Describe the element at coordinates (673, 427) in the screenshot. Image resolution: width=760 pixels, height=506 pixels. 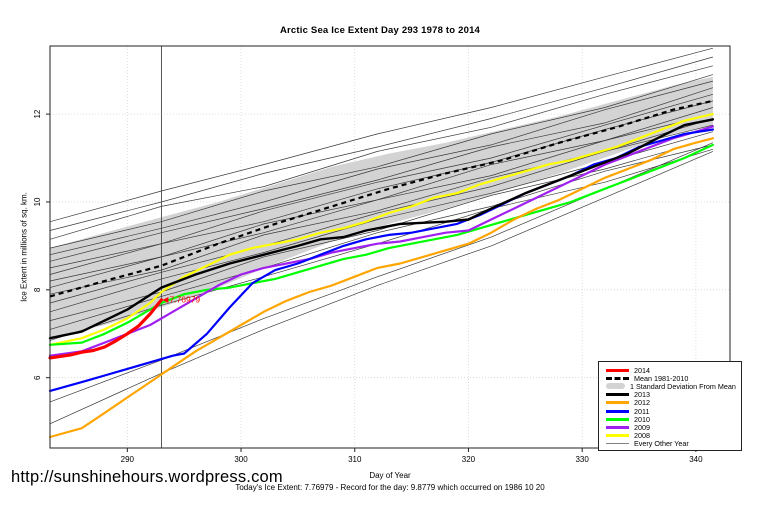
I see `legend-item-2009: 2009` at that location.